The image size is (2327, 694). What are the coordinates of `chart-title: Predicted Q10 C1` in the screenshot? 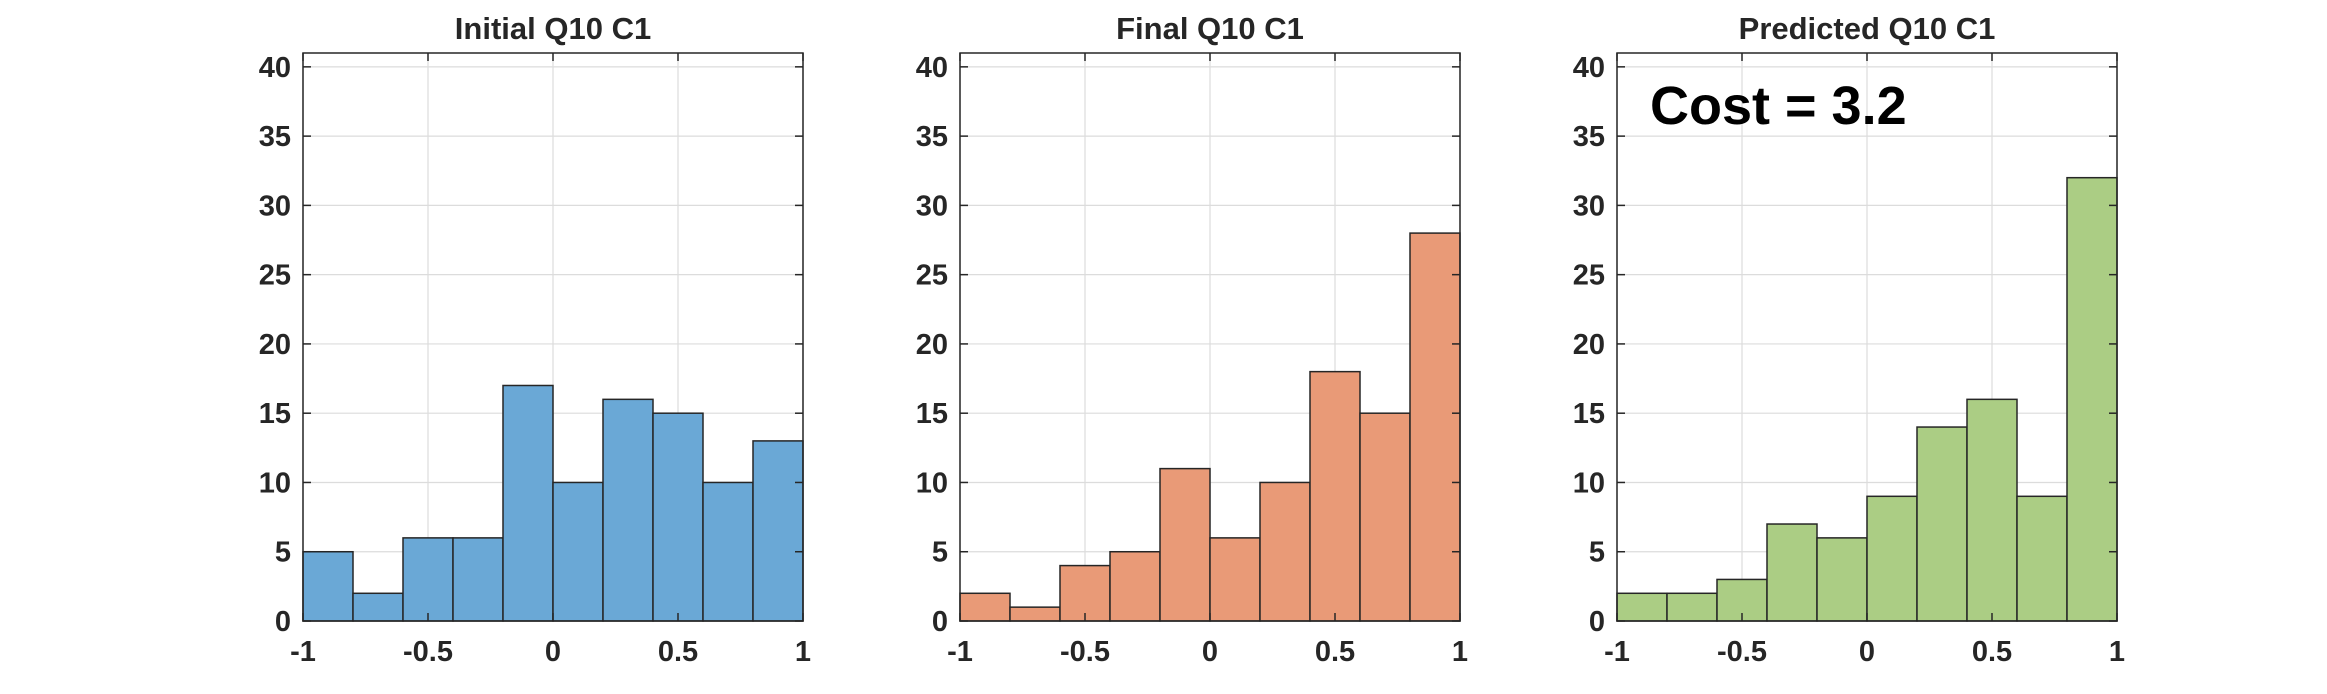 It's located at (1867, 28).